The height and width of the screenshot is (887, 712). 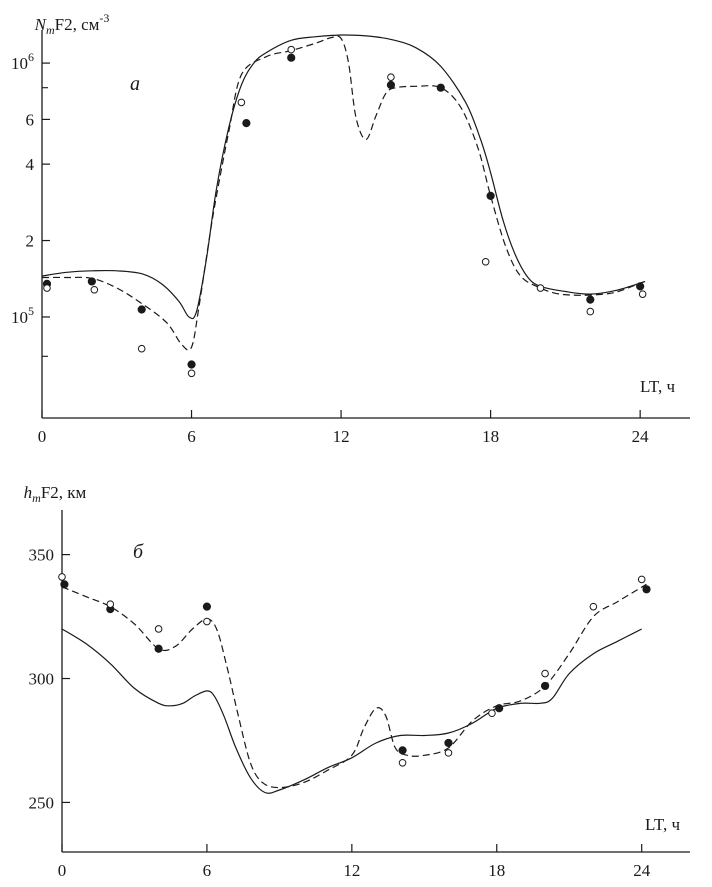 I want to click on y-tick-label: 6, so click(x=30, y=119).